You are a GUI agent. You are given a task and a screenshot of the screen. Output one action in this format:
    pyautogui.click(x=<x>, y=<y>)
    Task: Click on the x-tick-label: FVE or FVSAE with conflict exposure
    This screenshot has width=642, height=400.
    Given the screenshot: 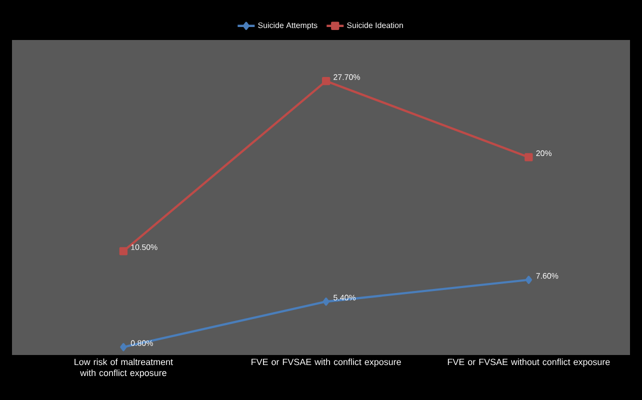 What is the action you would take?
    pyautogui.click(x=326, y=362)
    